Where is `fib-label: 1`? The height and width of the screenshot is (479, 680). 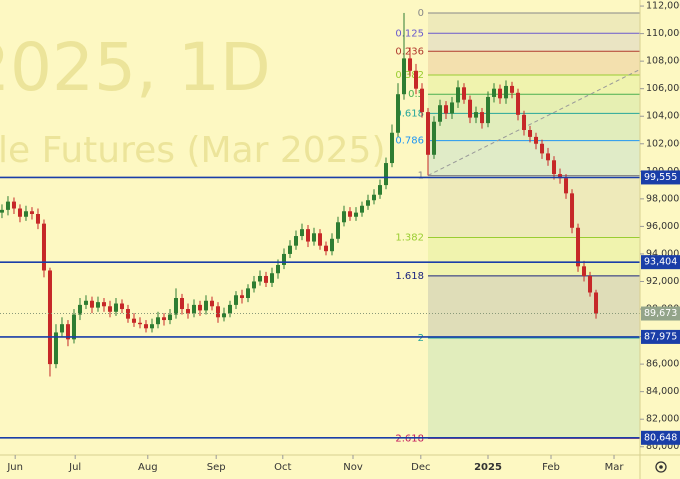 fib-label: 1 is located at coordinates (421, 175).